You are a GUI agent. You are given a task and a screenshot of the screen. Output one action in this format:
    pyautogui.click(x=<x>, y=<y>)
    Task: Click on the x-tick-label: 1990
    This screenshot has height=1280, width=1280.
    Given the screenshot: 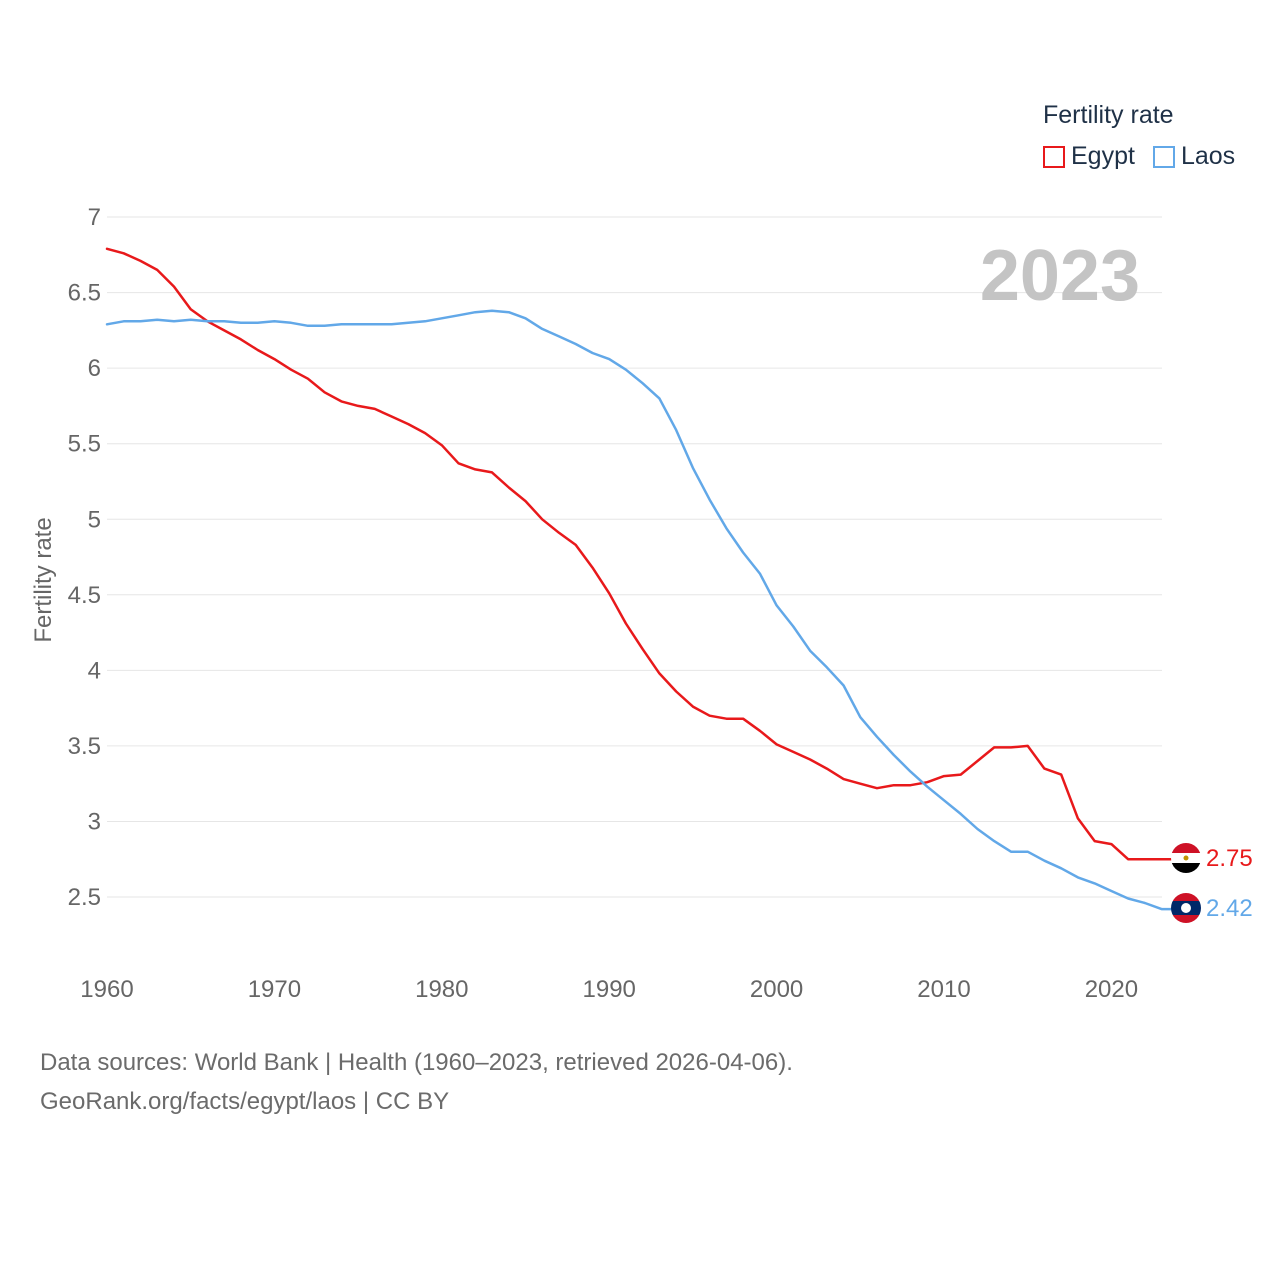 What is the action you would take?
    pyautogui.click(x=609, y=989)
    